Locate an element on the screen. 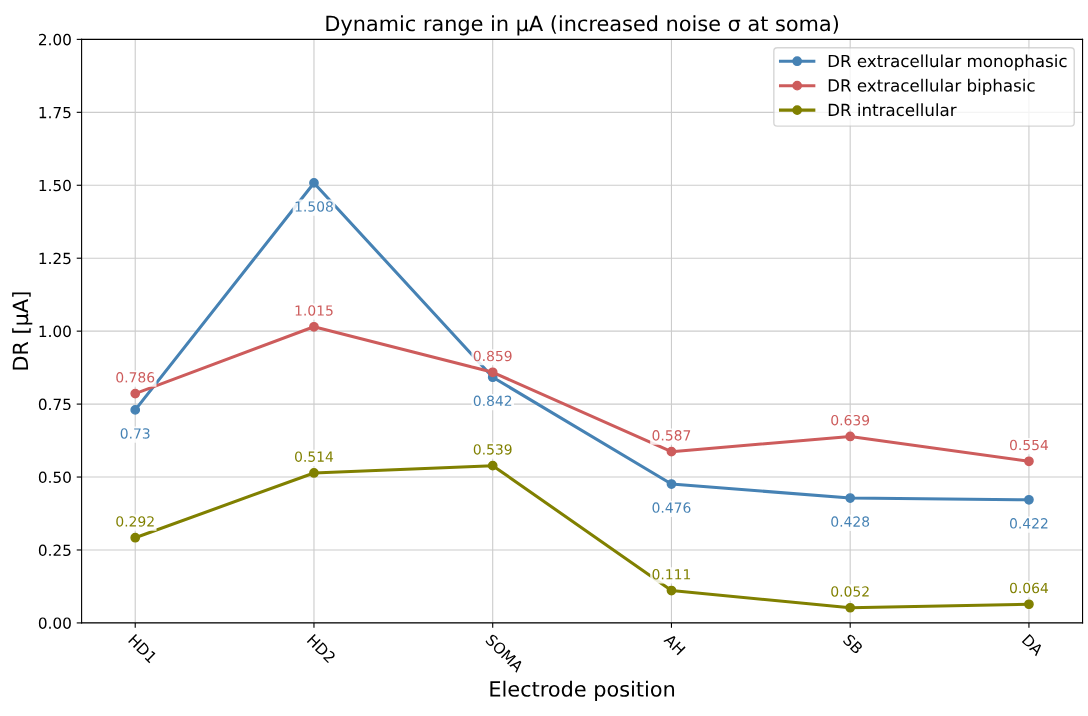 The image size is (1088, 716). data-label: 0.514 is located at coordinates (314, 456).